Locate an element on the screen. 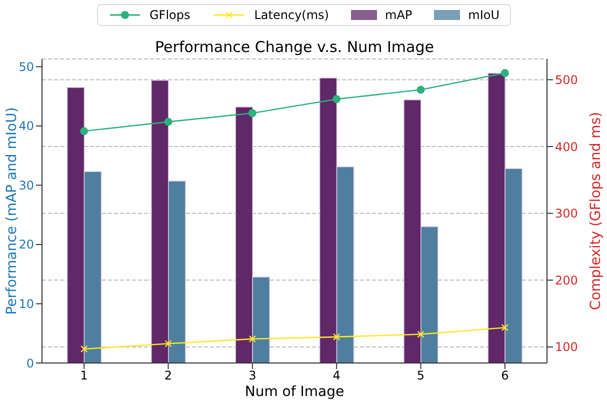 The width and height of the screenshot is (607, 405). y2-tick-label: 500 is located at coordinates (566, 79).